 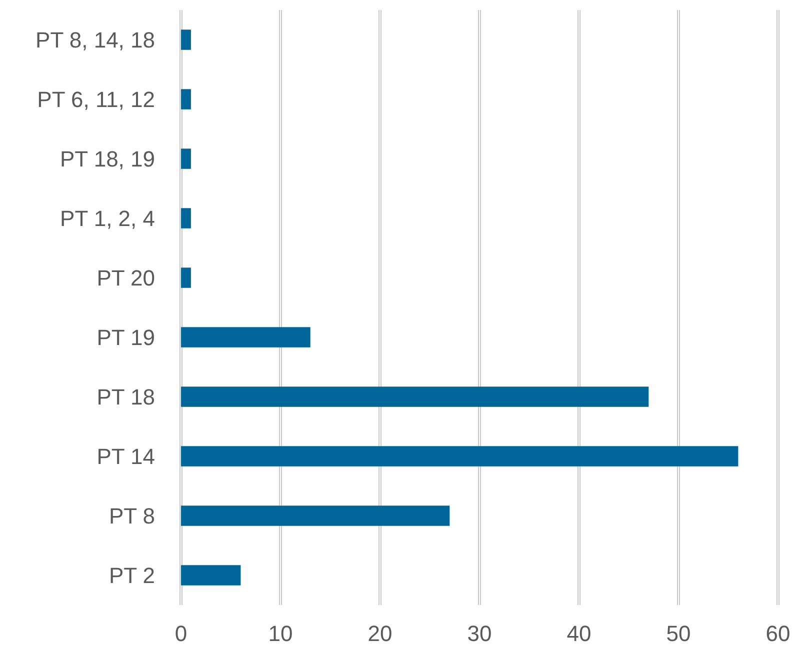 What do you see at coordinates (107, 218) in the screenshot?
I see `y-tick-label: PT 1, 2, 4` at bounding box center [107, 218].